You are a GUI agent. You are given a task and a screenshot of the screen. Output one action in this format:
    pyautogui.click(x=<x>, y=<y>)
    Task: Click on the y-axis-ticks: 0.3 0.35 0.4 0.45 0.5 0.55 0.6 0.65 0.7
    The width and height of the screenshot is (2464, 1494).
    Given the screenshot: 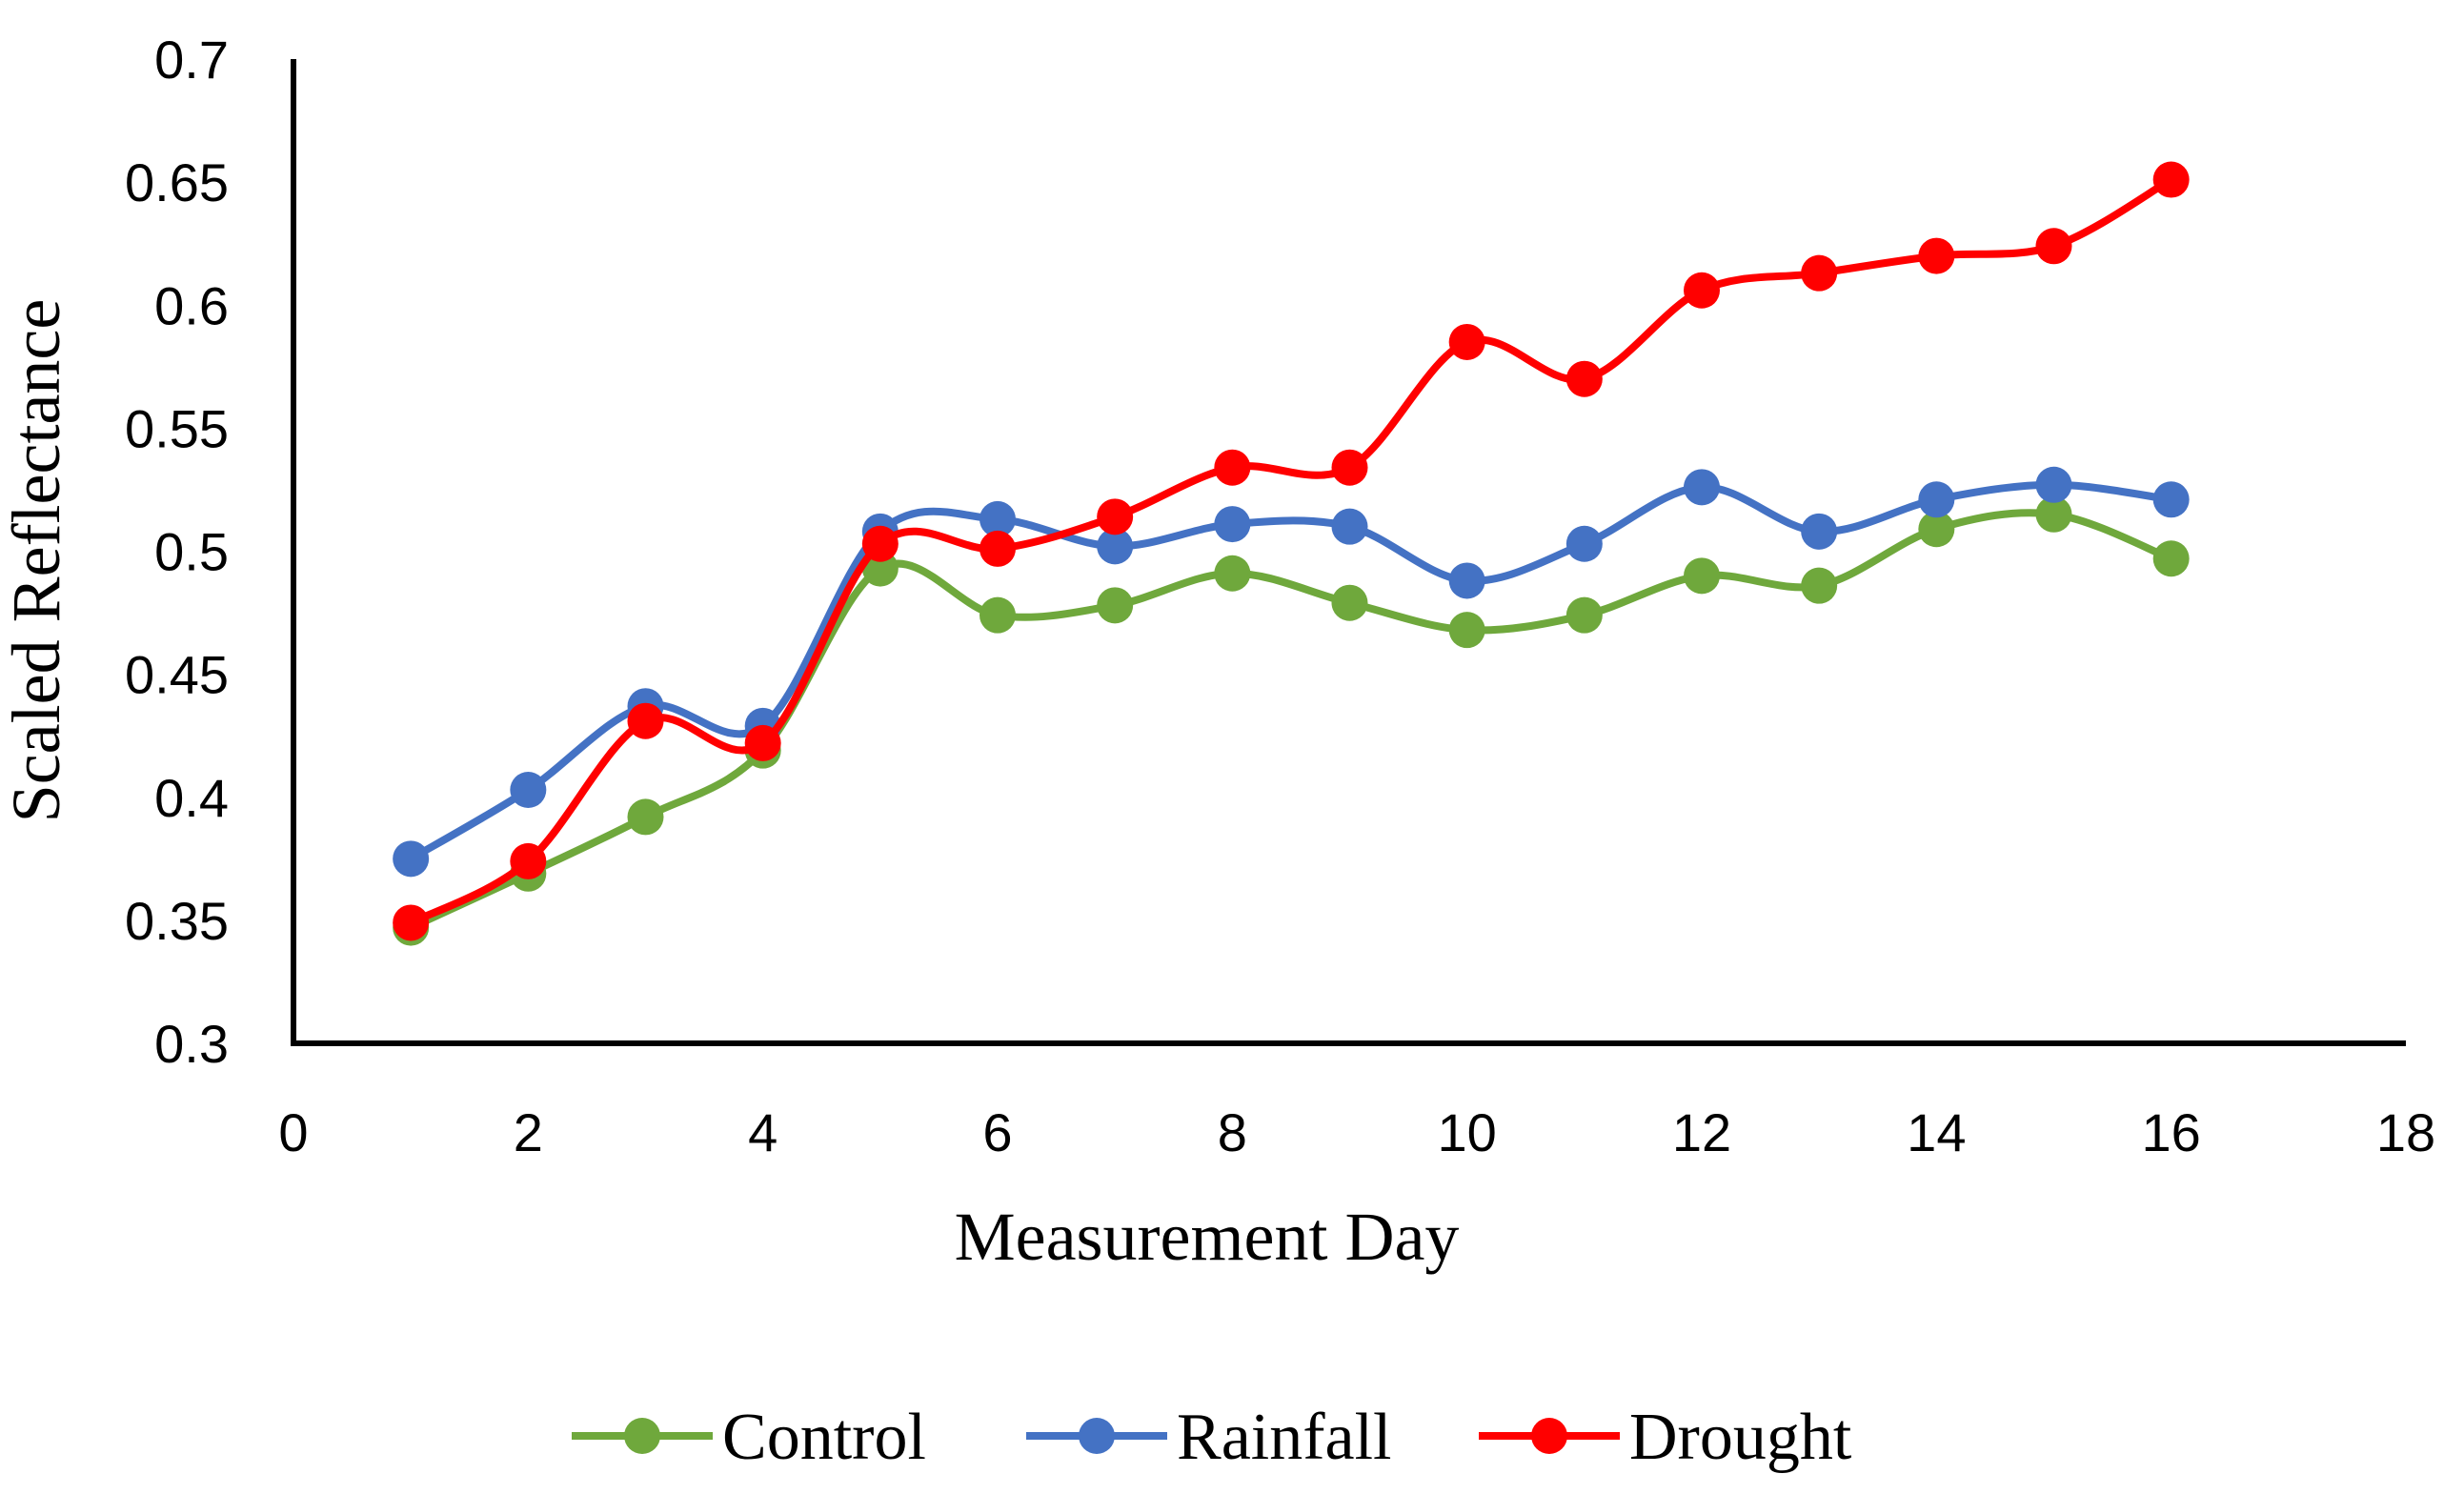 What is the action you would take?
    pyautogui.click(x=177, y=552)
    